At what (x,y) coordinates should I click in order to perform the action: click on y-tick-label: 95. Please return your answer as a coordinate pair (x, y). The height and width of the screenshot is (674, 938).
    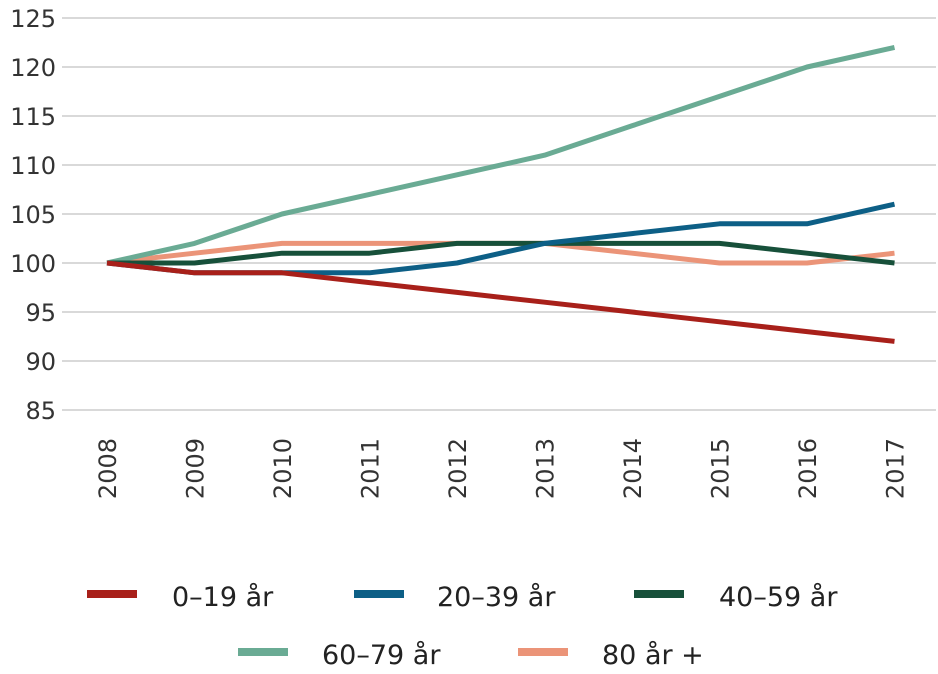
    Looking at the image, I should click on (40, 313).